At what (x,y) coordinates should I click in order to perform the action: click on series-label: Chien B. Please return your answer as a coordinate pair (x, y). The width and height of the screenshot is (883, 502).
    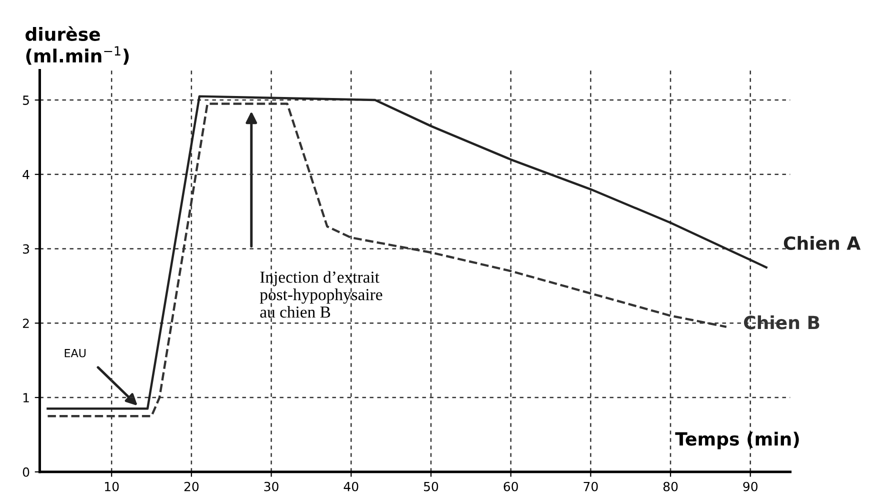
    Looking at the image, I should click on (782, 322).